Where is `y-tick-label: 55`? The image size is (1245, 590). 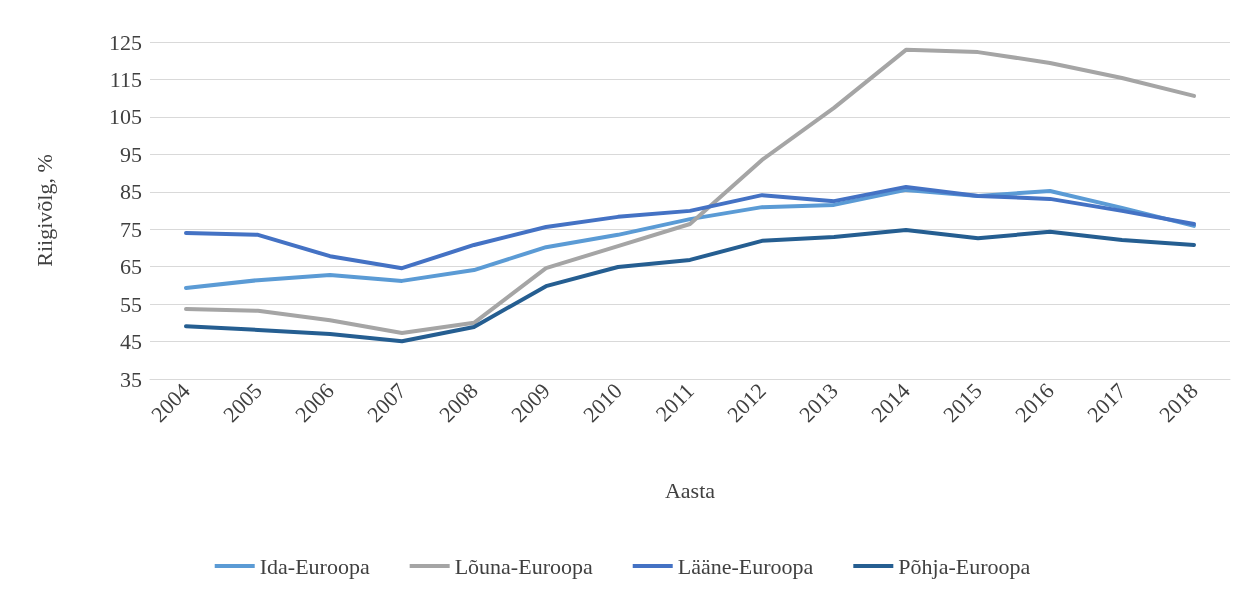 y-tick-label: 55 is located at coordinates (131, 304).